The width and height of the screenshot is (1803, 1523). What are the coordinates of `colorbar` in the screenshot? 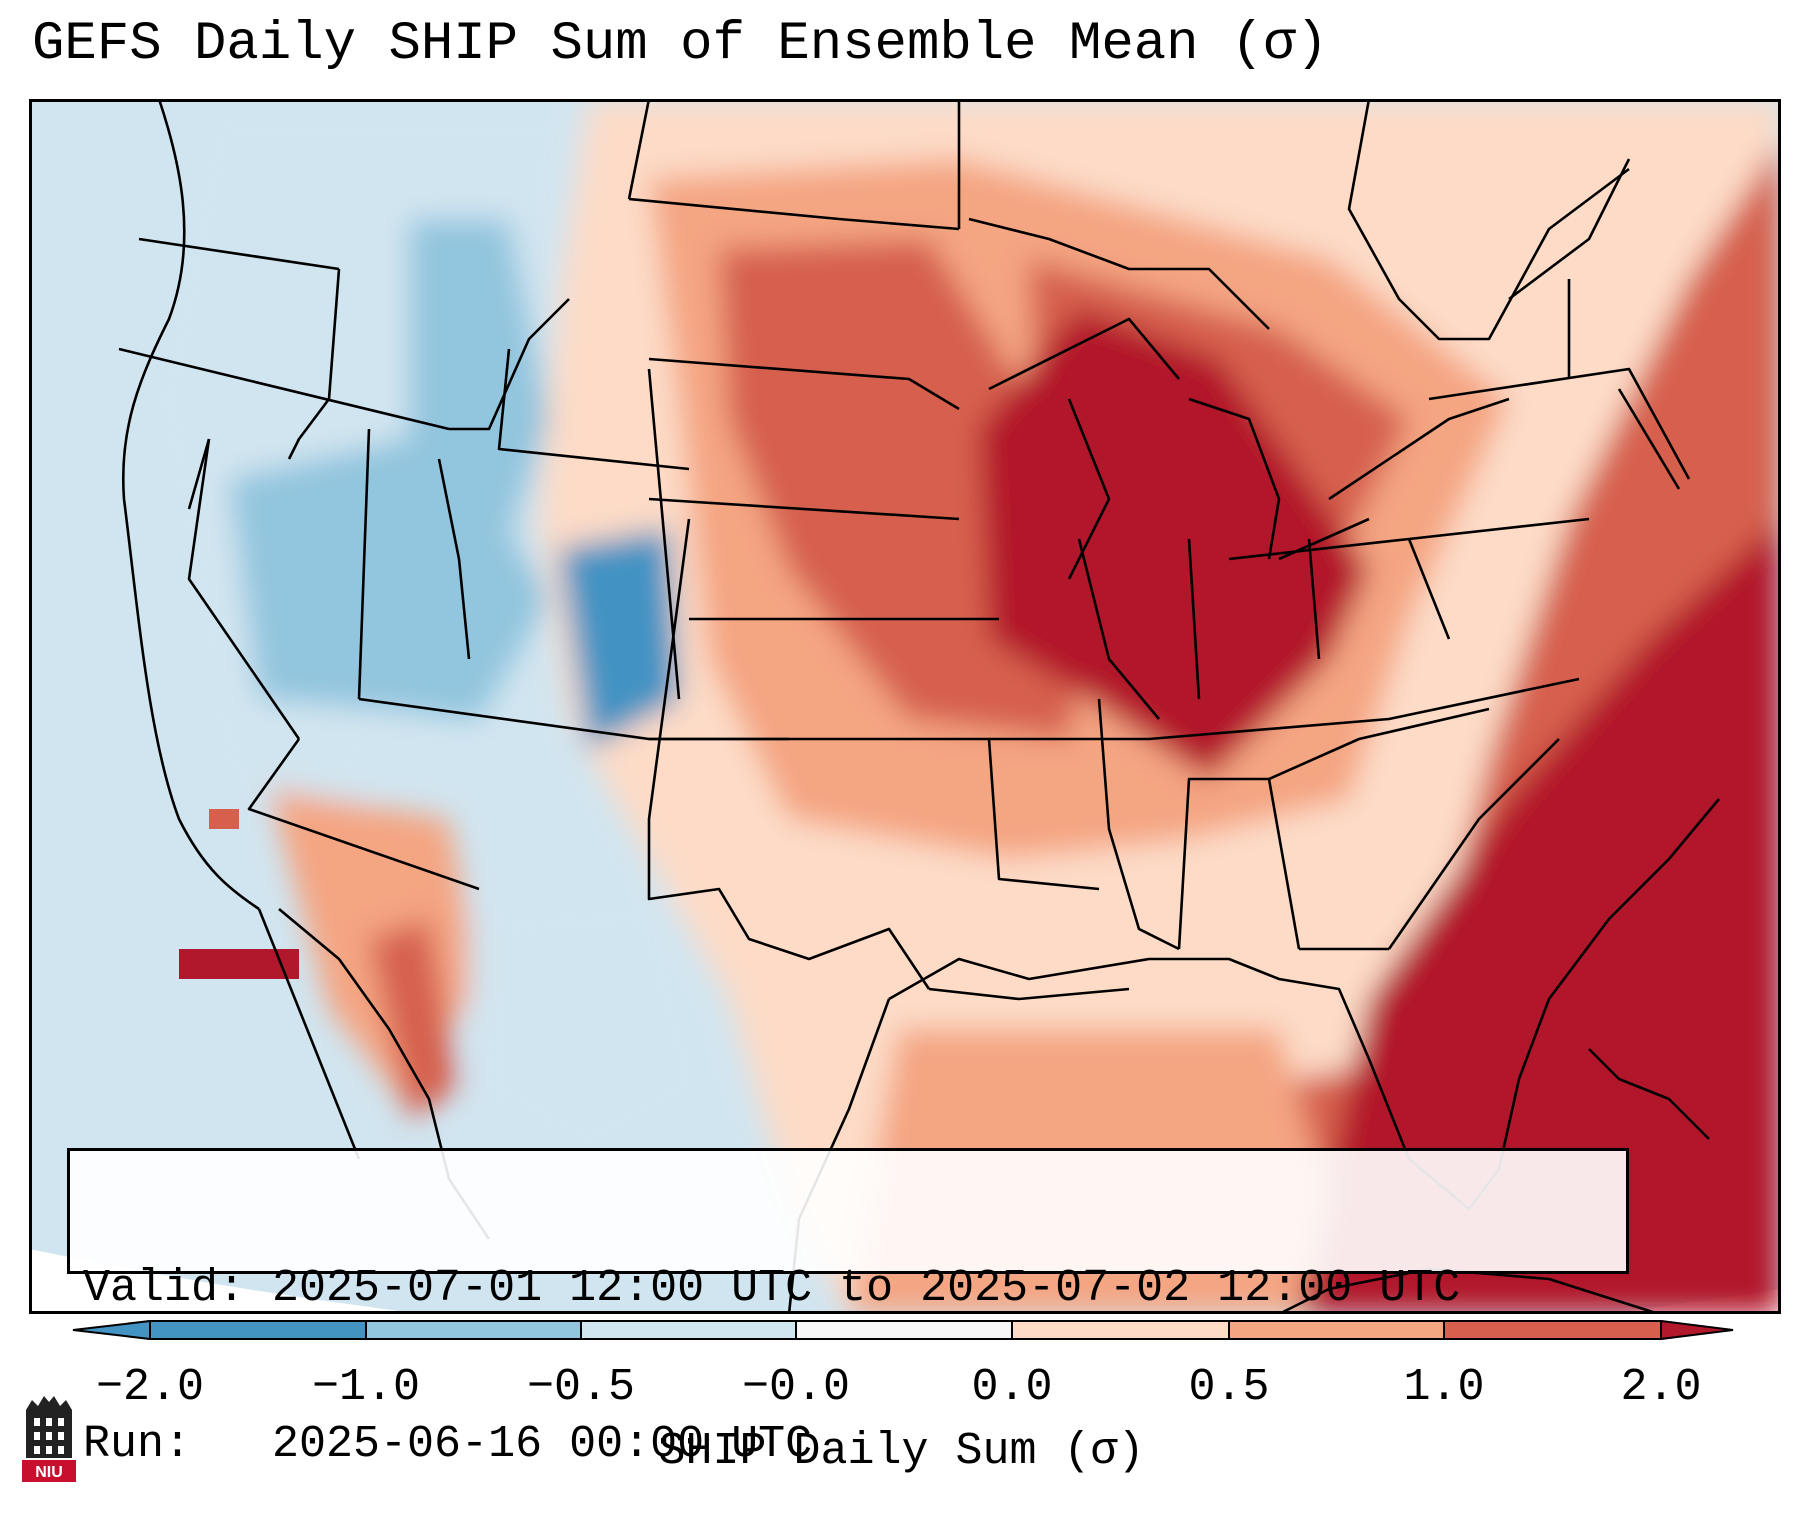 It's located at (903, 1330).